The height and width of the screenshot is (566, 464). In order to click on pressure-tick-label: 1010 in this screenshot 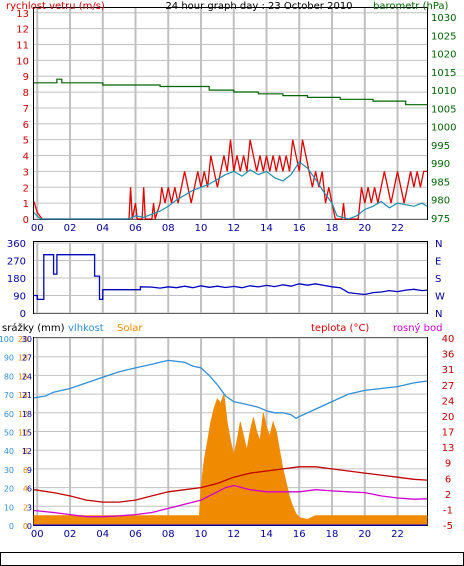, I will do `click(443, 91)`.